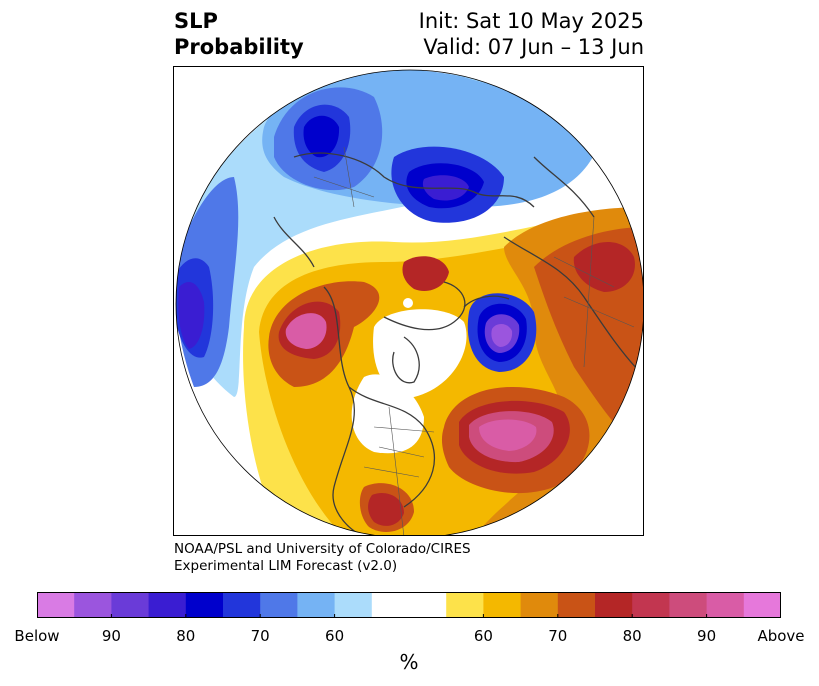  Describe the element at coordinates (239, 34) in the screenshot. I see `map-title: SLP Probability` at that location.